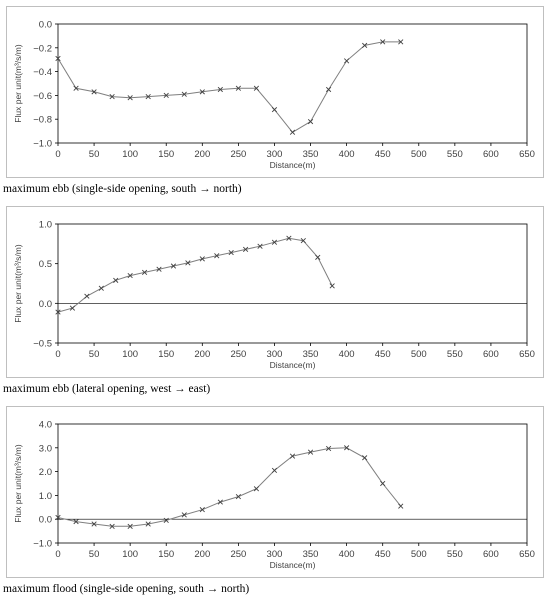 The image size is (550, 606). What do you see at coordinates (45, 425) in the screenshot?
I see `y-tick-label: 4.0` at bounding box center [45, 425].